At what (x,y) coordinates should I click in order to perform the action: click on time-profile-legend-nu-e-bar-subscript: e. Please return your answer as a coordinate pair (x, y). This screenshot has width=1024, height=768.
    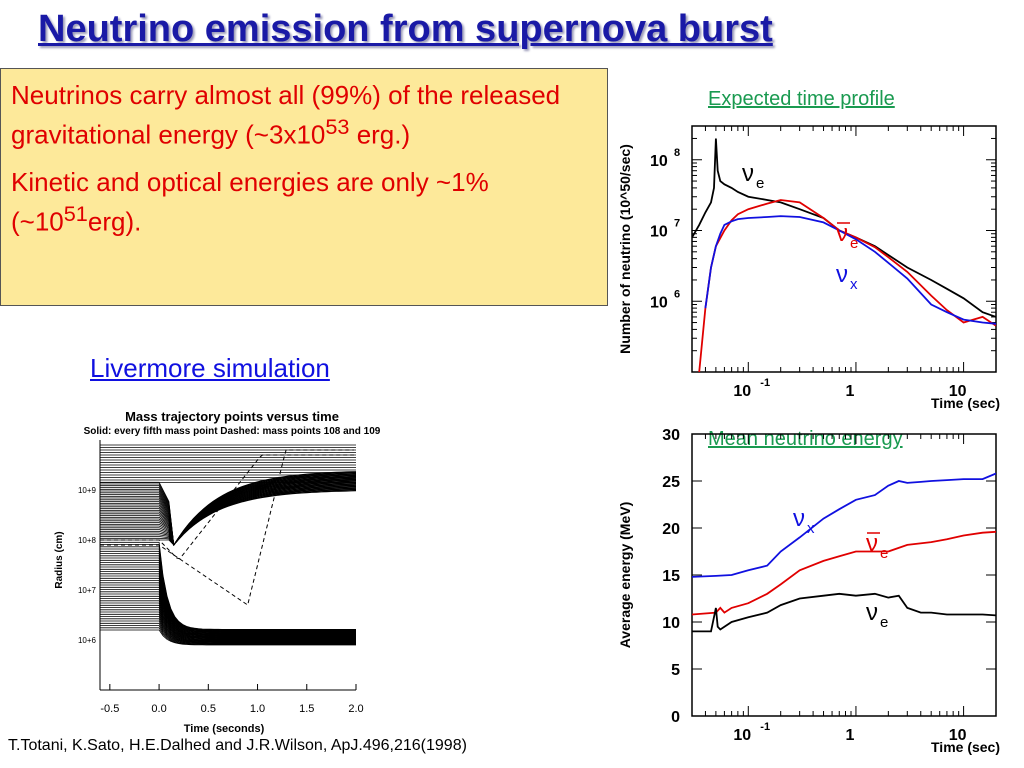
    Looking at the image, I should click on (854, 243).